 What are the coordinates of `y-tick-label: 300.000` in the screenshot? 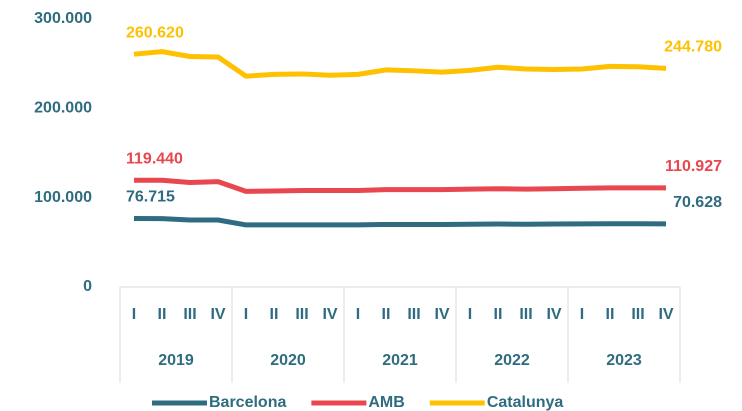 It's located at (63, 18).